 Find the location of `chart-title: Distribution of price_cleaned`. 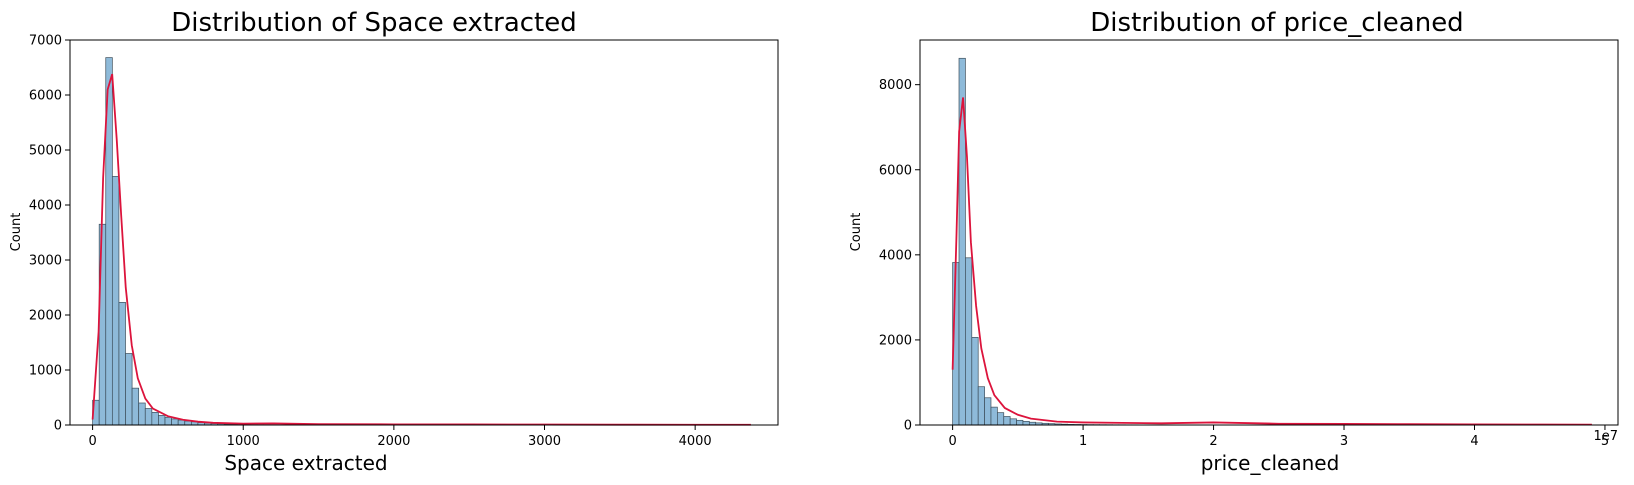

chart-title: Distribution of price_cleaned is located at coordinates (1276, 23).